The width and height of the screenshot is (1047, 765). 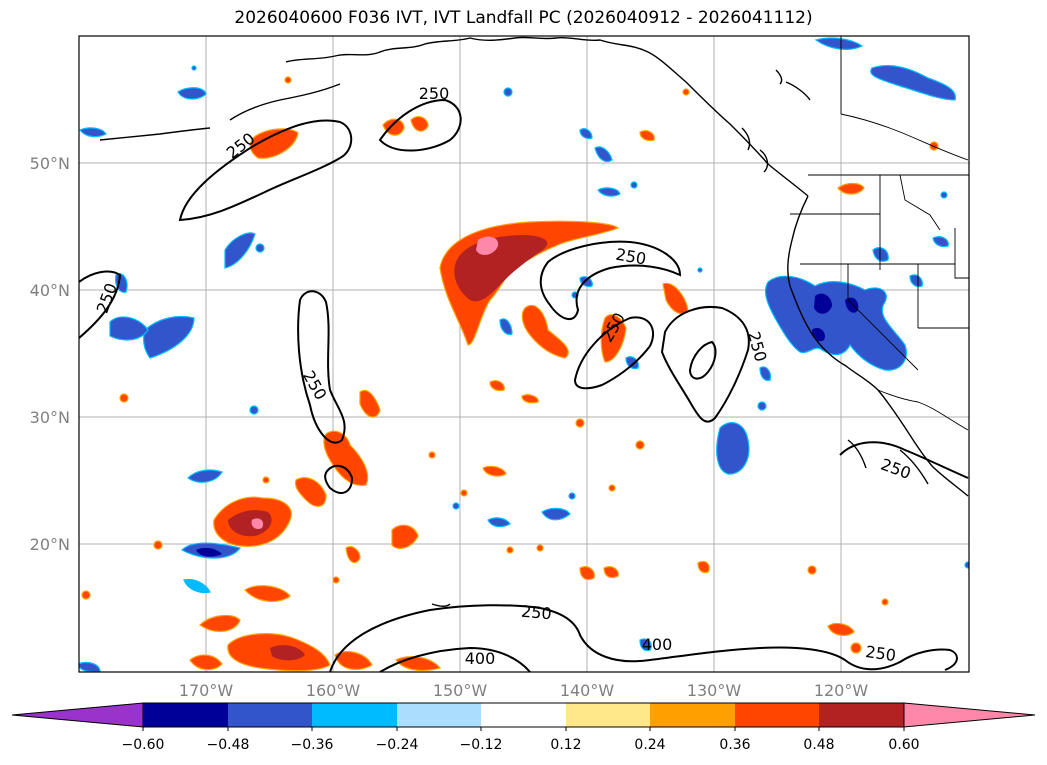 I want to click on colorbar-tick-label: 0.24, so click(x=649, y=745).